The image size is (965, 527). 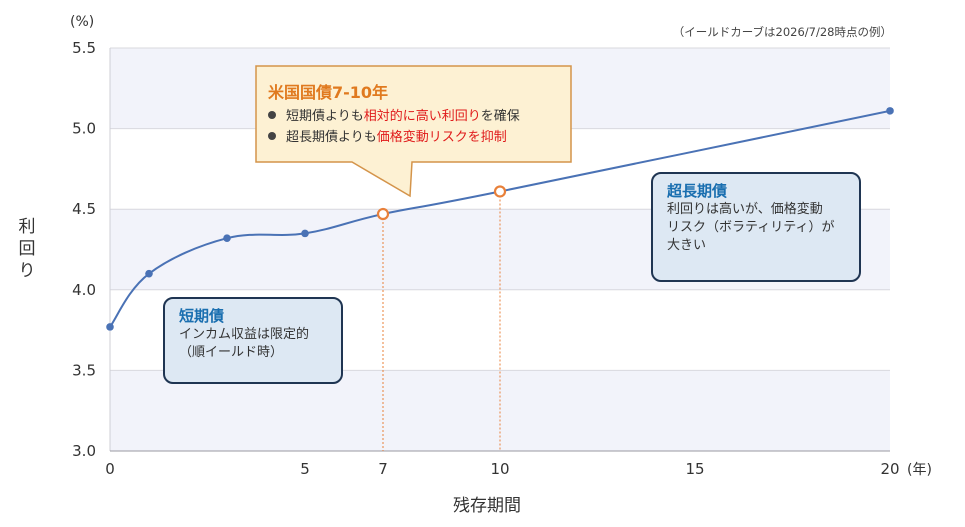 I want to click on y-tick-label: 4.0, so click(x=84, y=290).